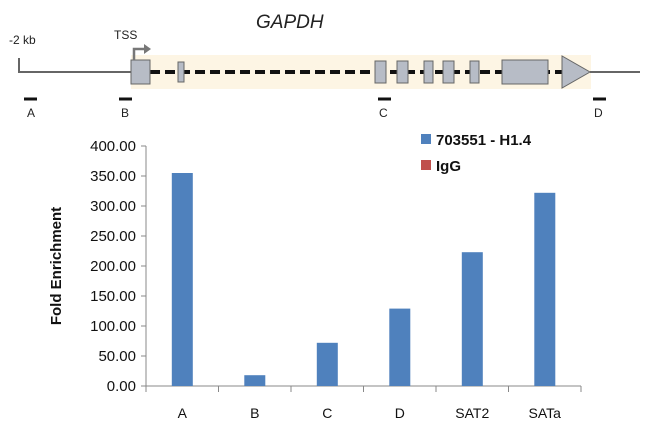 This screenshot has width=650, height=434. I want to click on upstream-label: -2 kb, so click(22, 40).